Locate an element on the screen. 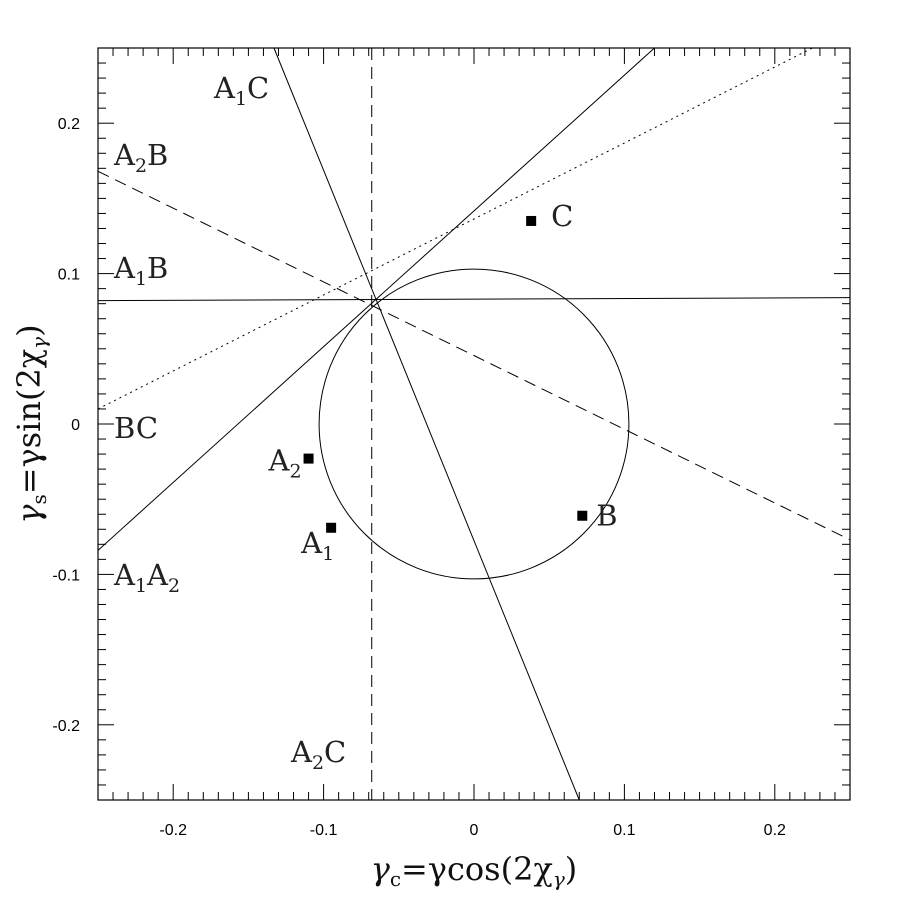  y-tick-label: -0.1 is located at coordinates (66, 575).